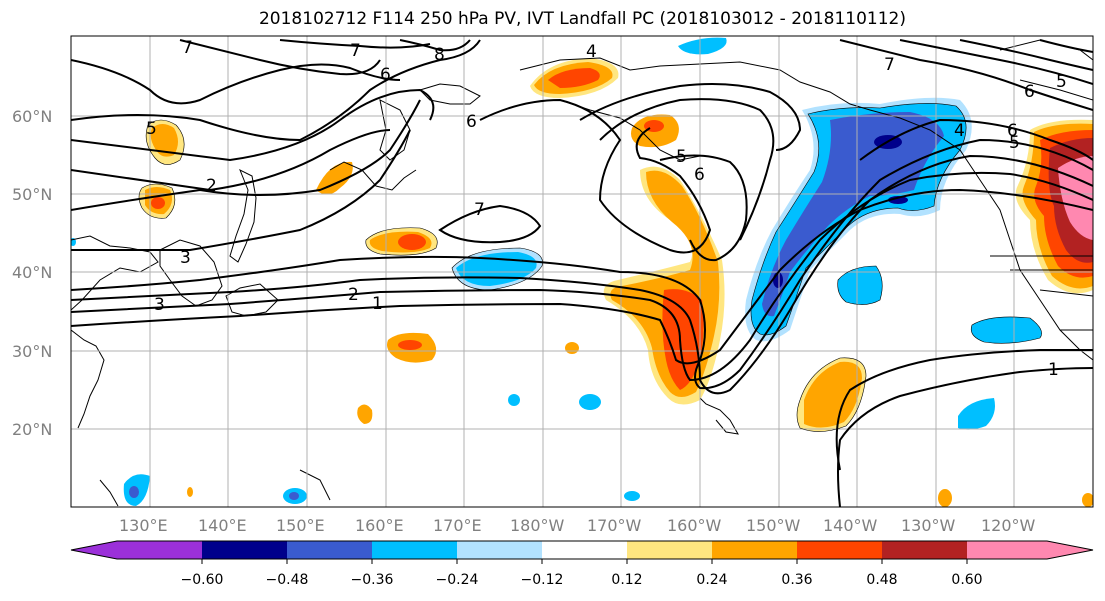  I want to click on lat-label: 20°N, so click(32, 429).